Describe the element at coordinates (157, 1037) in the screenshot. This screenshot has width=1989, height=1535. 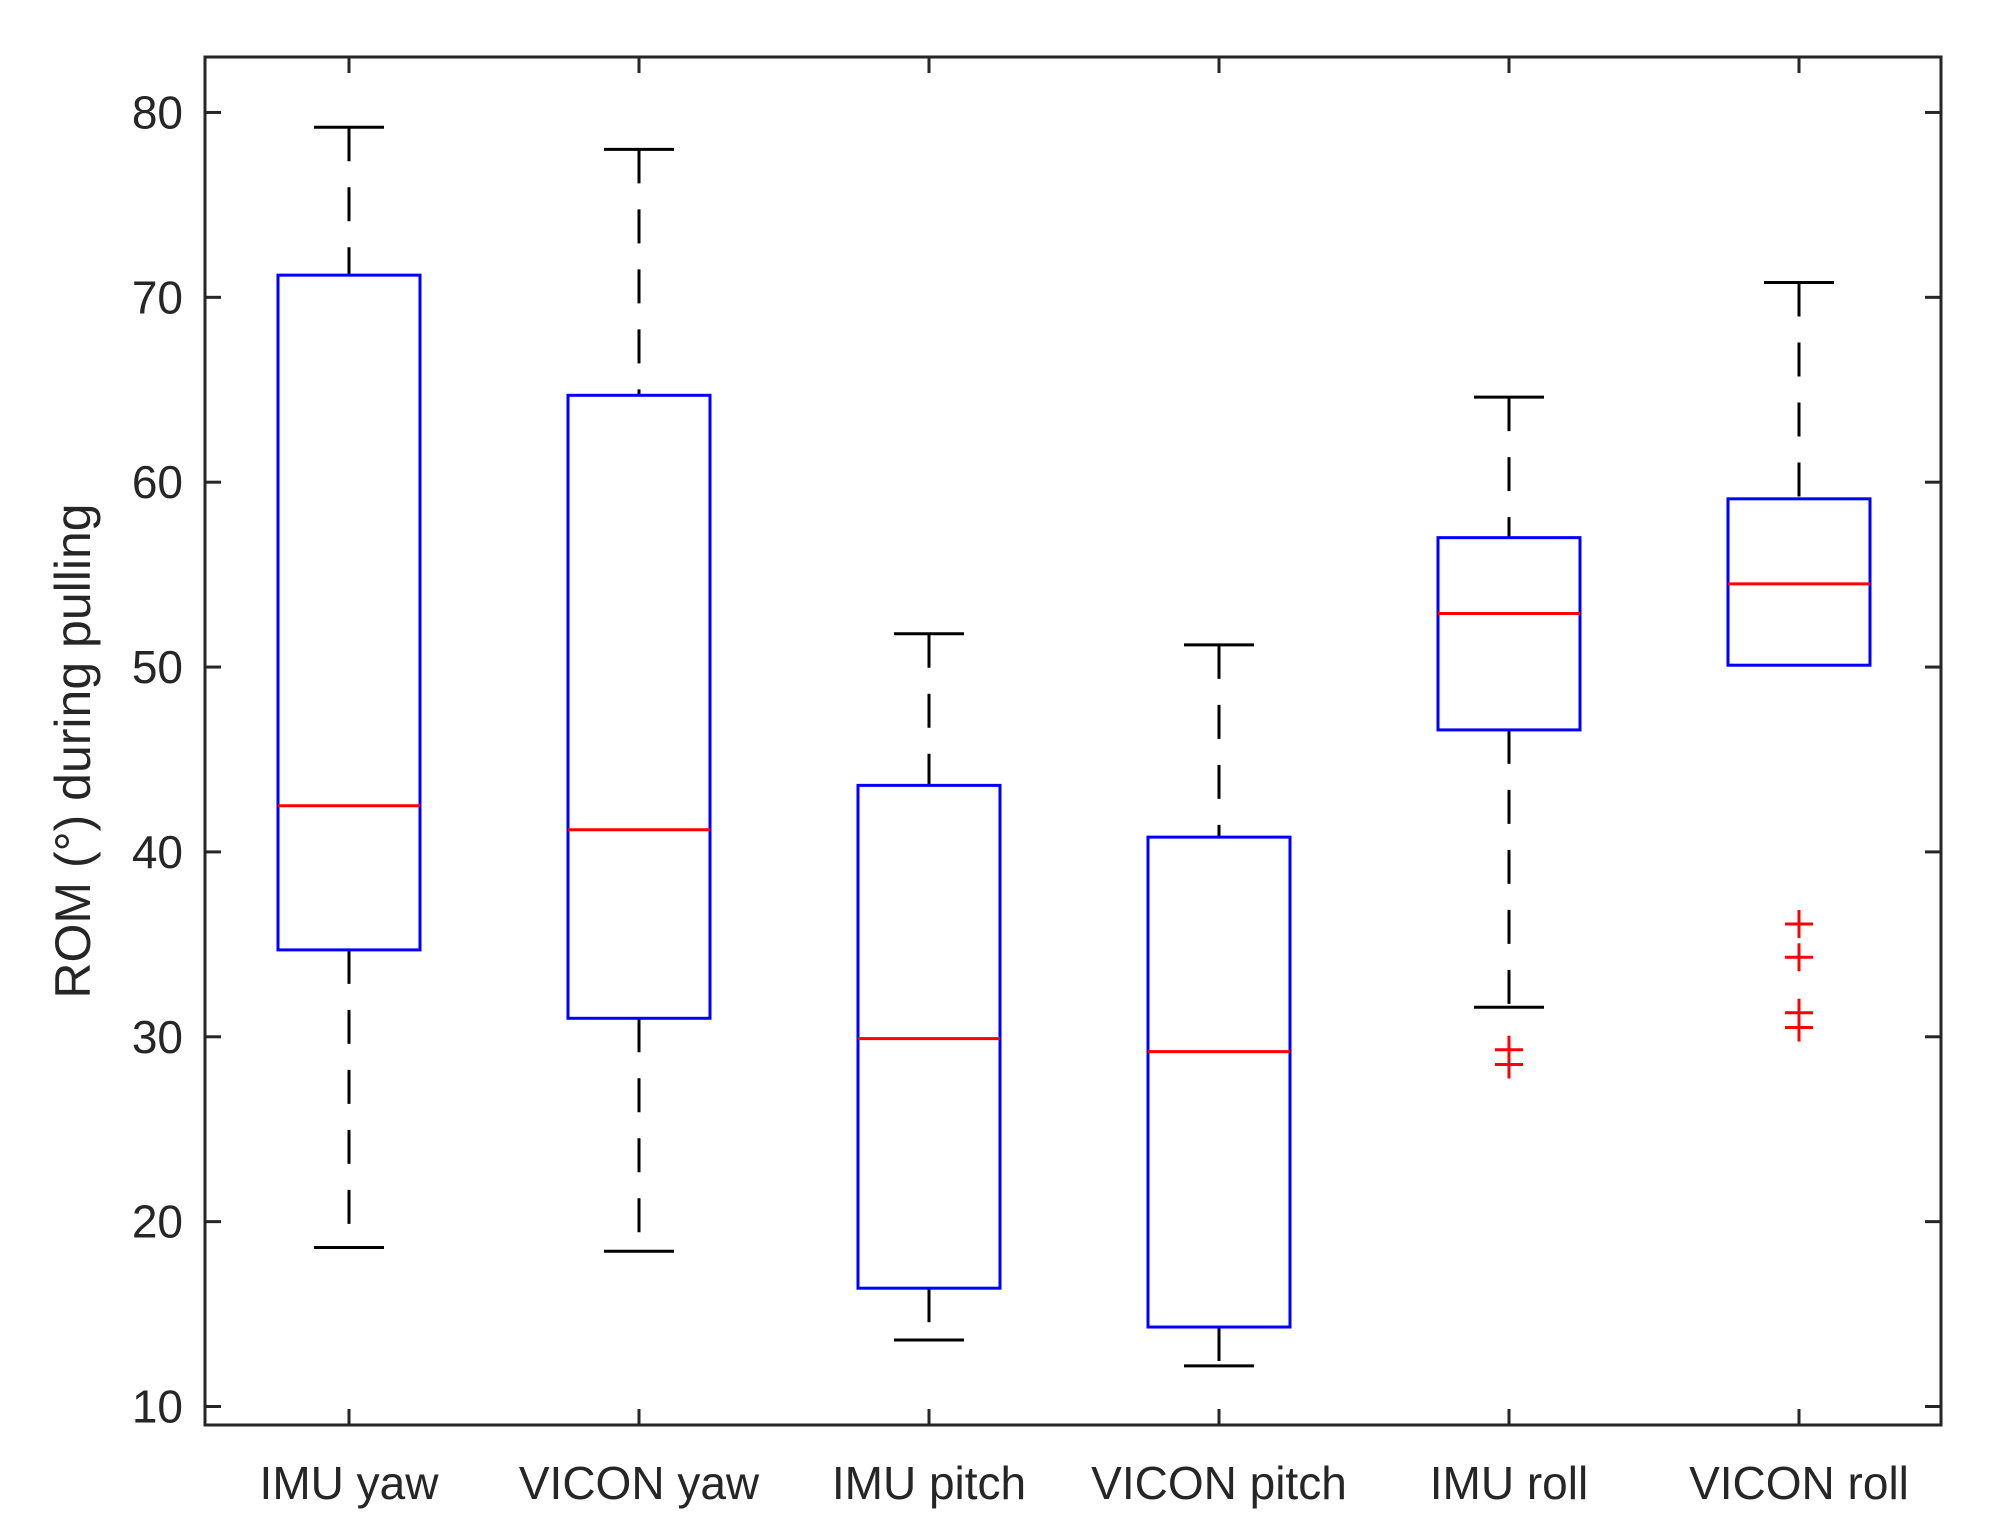
I see `y-tick-label: 30` at that location.